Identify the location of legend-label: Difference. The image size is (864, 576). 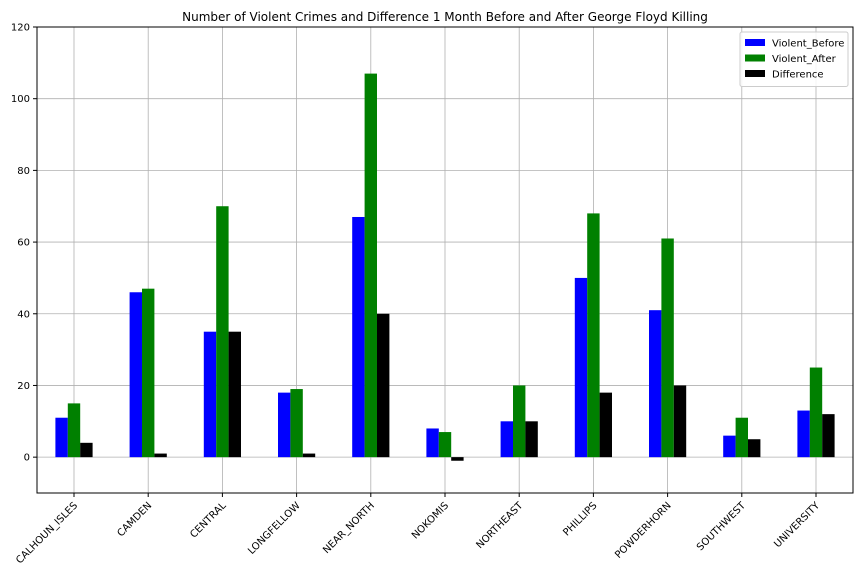
(798, 75).